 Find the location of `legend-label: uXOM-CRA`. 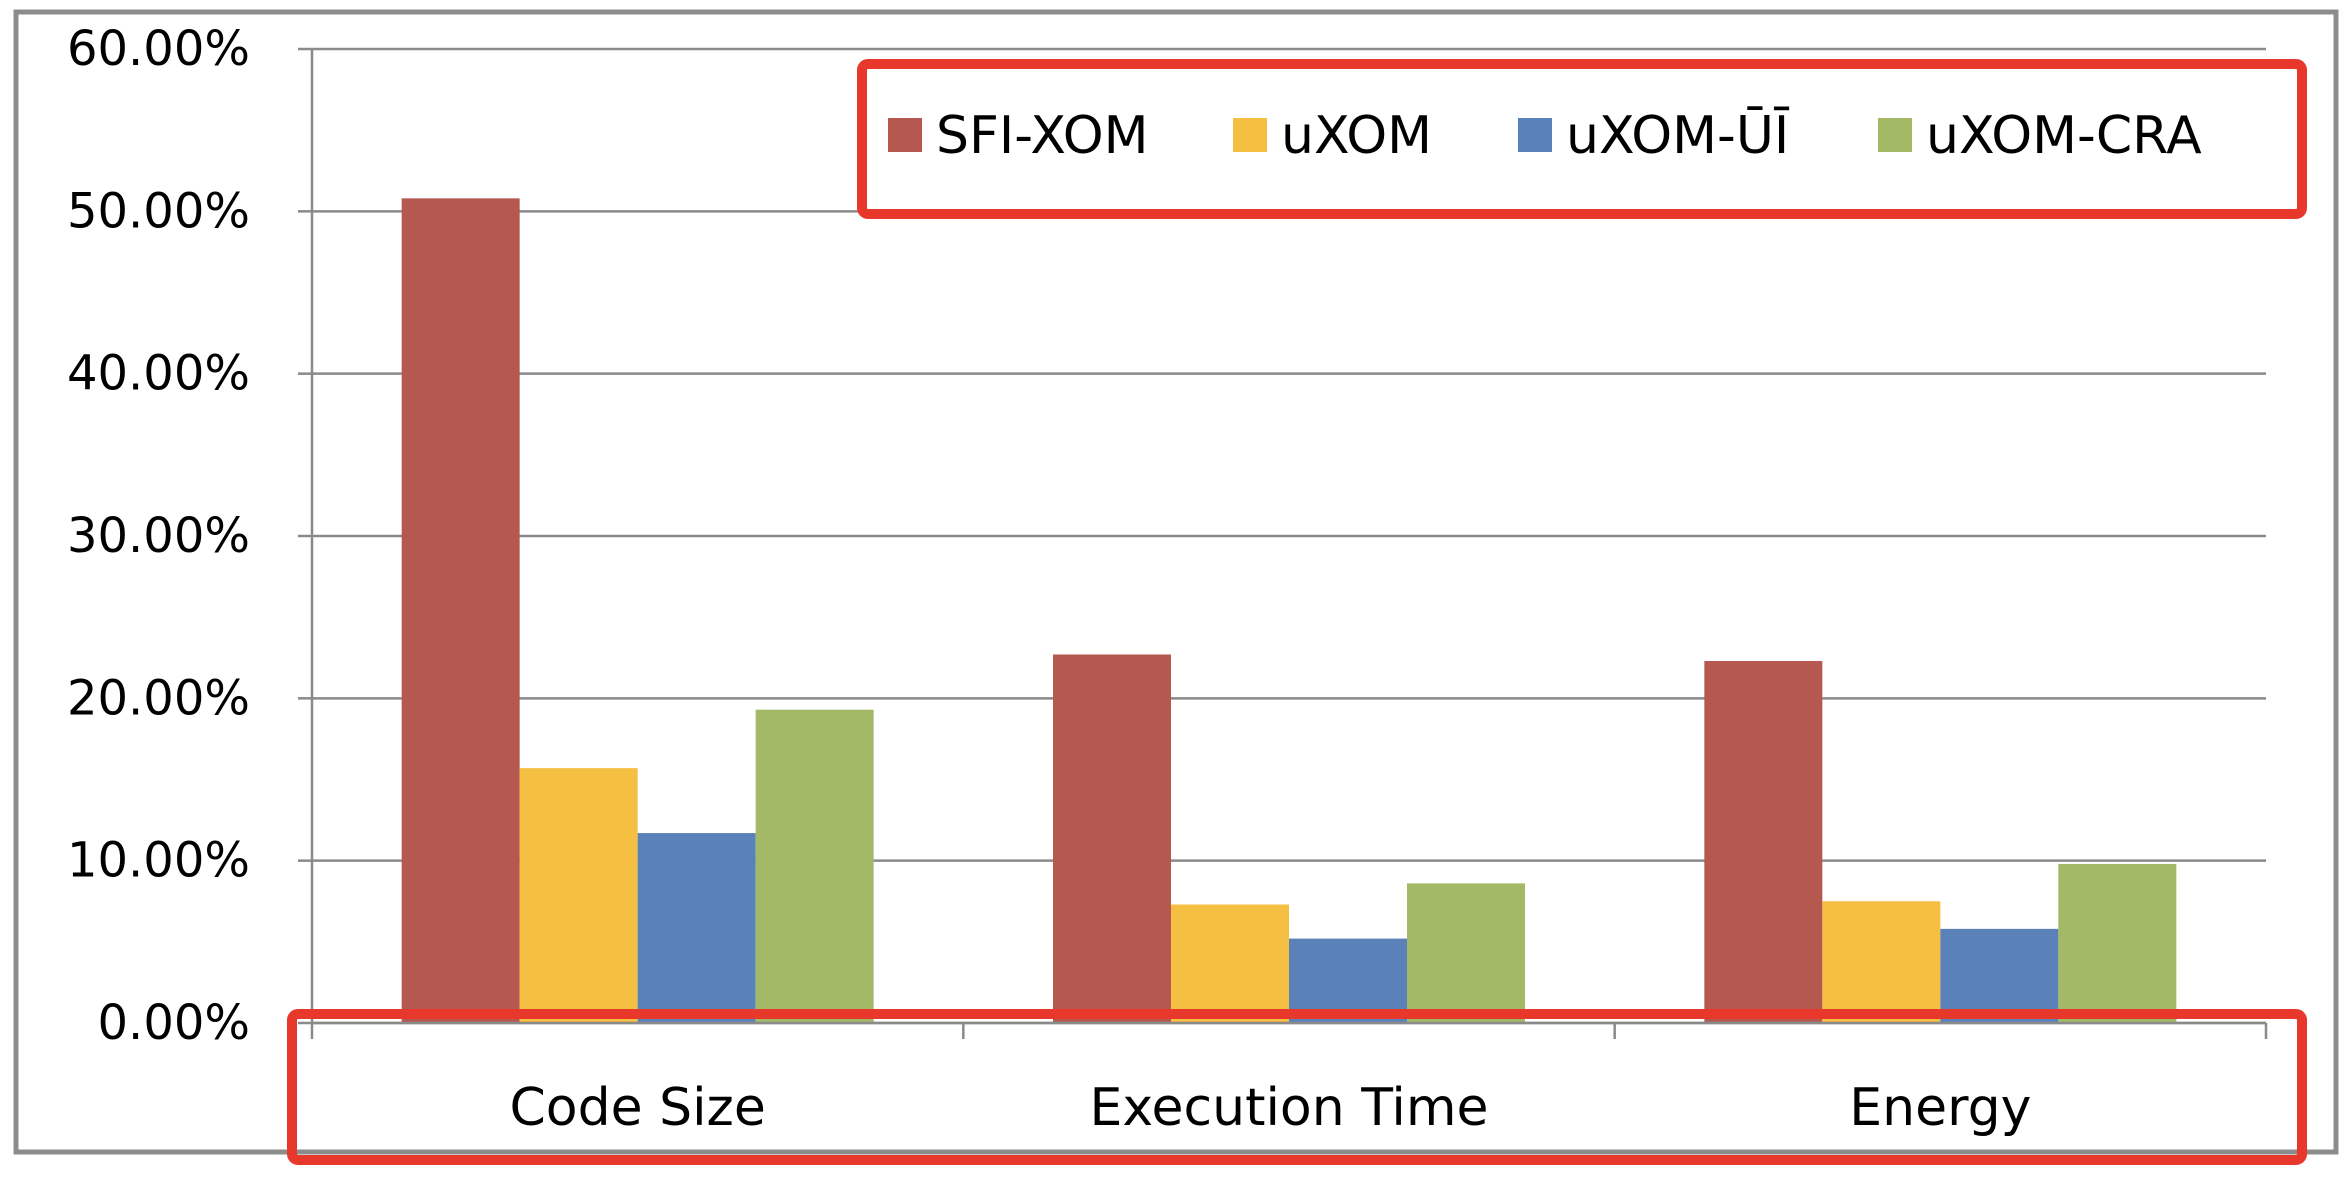

legend-label: uXOM-CRA is located at coordinates (2064, 136).